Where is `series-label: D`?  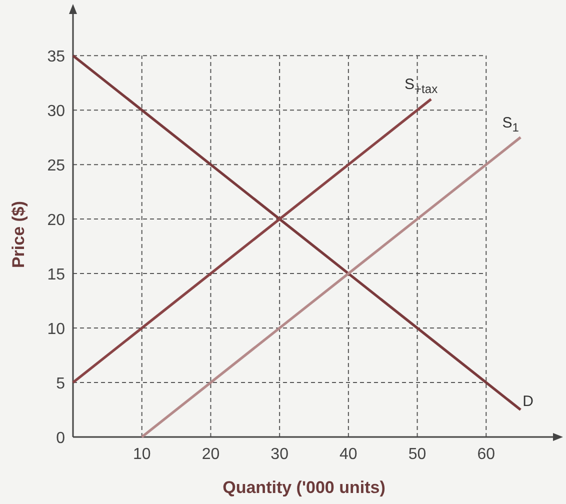 series-label: D is located at coordinates (528, 401).